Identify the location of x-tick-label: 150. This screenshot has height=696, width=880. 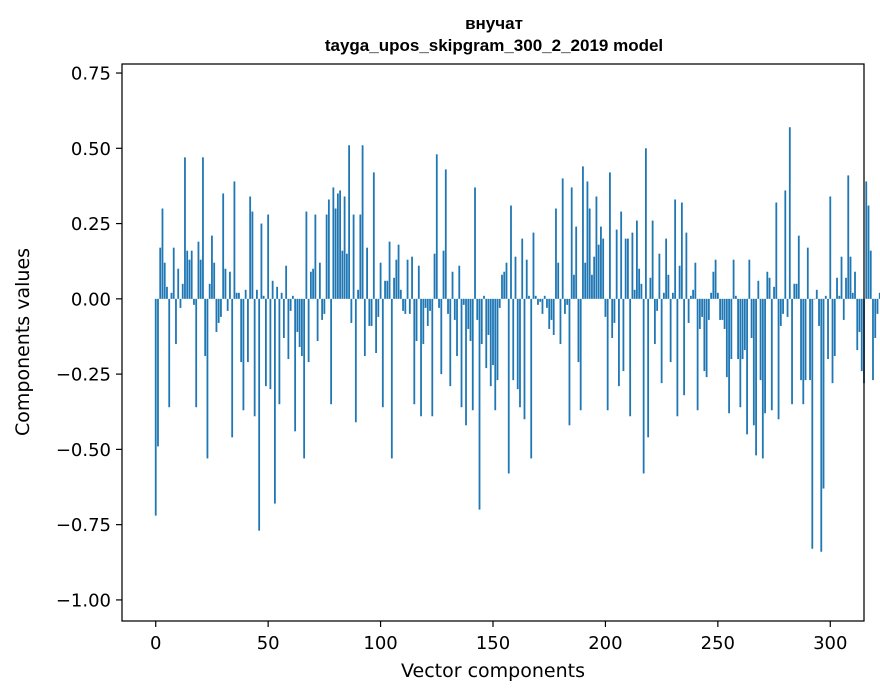
(493, 643).